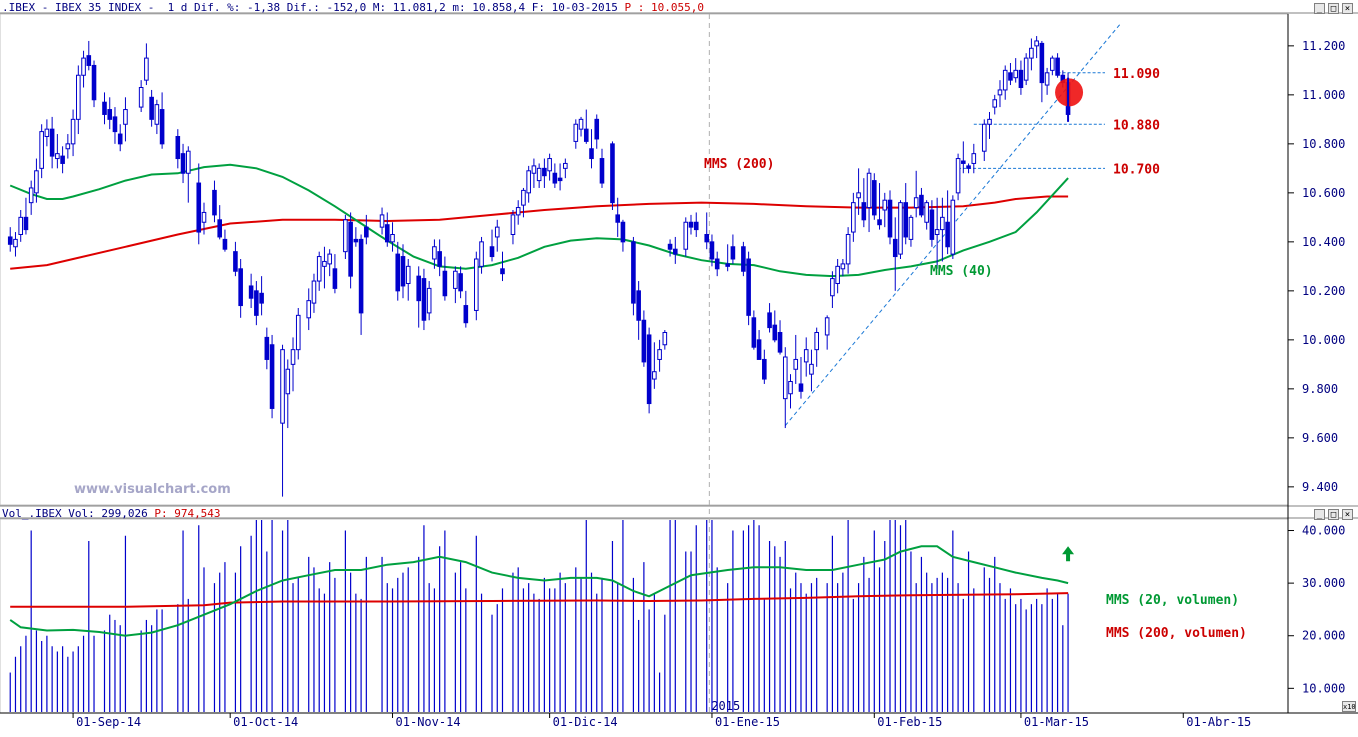 The image size is (1358, 737). I want to click on price-y-tick-label: 10.800, so click(1323, 144).